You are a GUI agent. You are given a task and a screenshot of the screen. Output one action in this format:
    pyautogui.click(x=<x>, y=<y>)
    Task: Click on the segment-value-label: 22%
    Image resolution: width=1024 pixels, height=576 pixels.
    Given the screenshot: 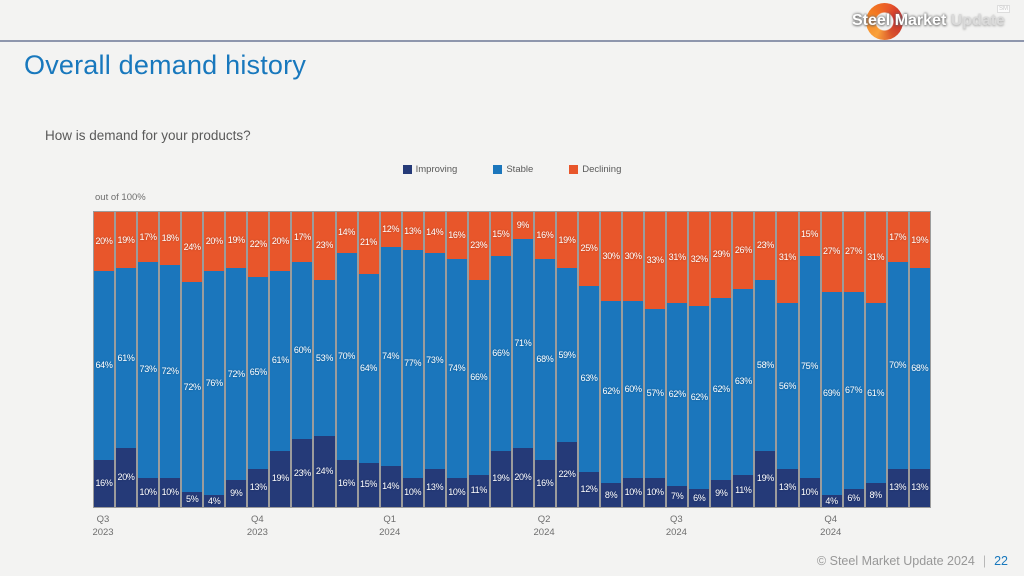 What is the action you would take?
    pyautogui.click(x=258, y=243)
    